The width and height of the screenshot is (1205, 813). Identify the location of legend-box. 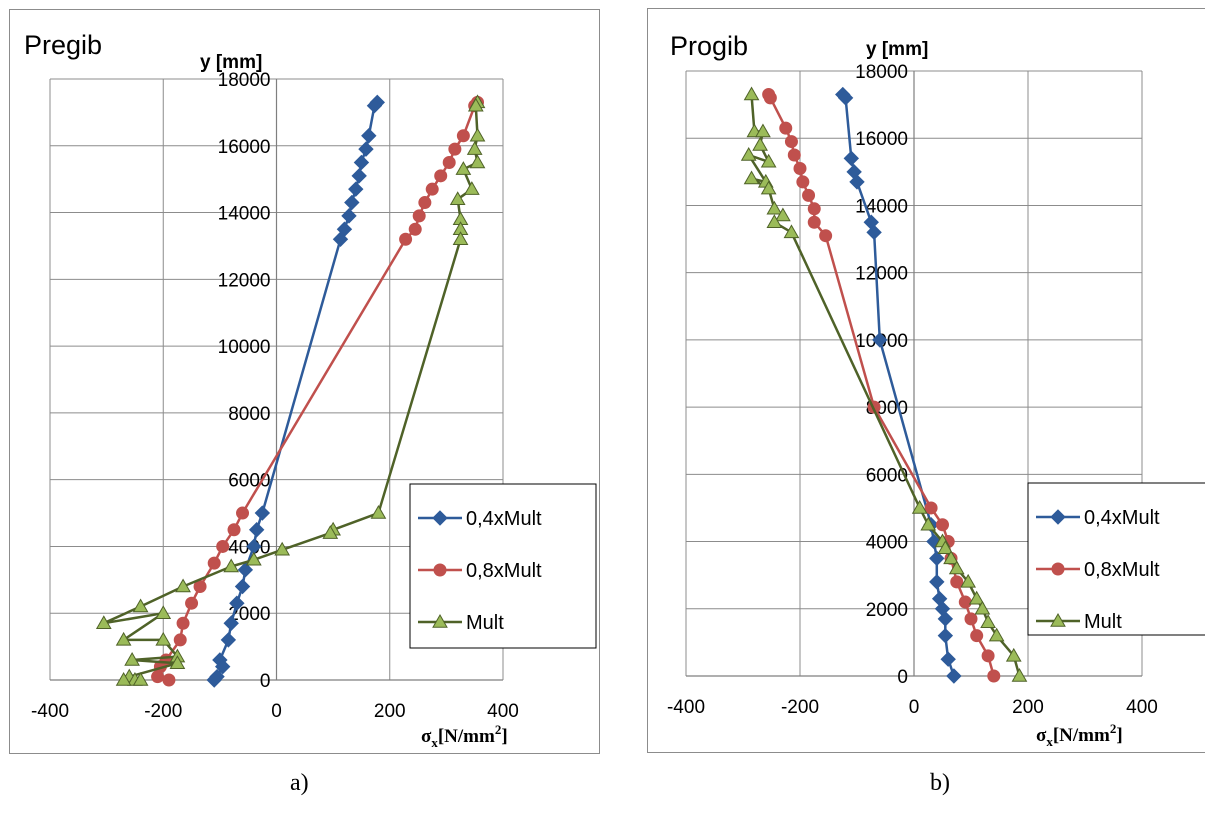
(1116, 559).